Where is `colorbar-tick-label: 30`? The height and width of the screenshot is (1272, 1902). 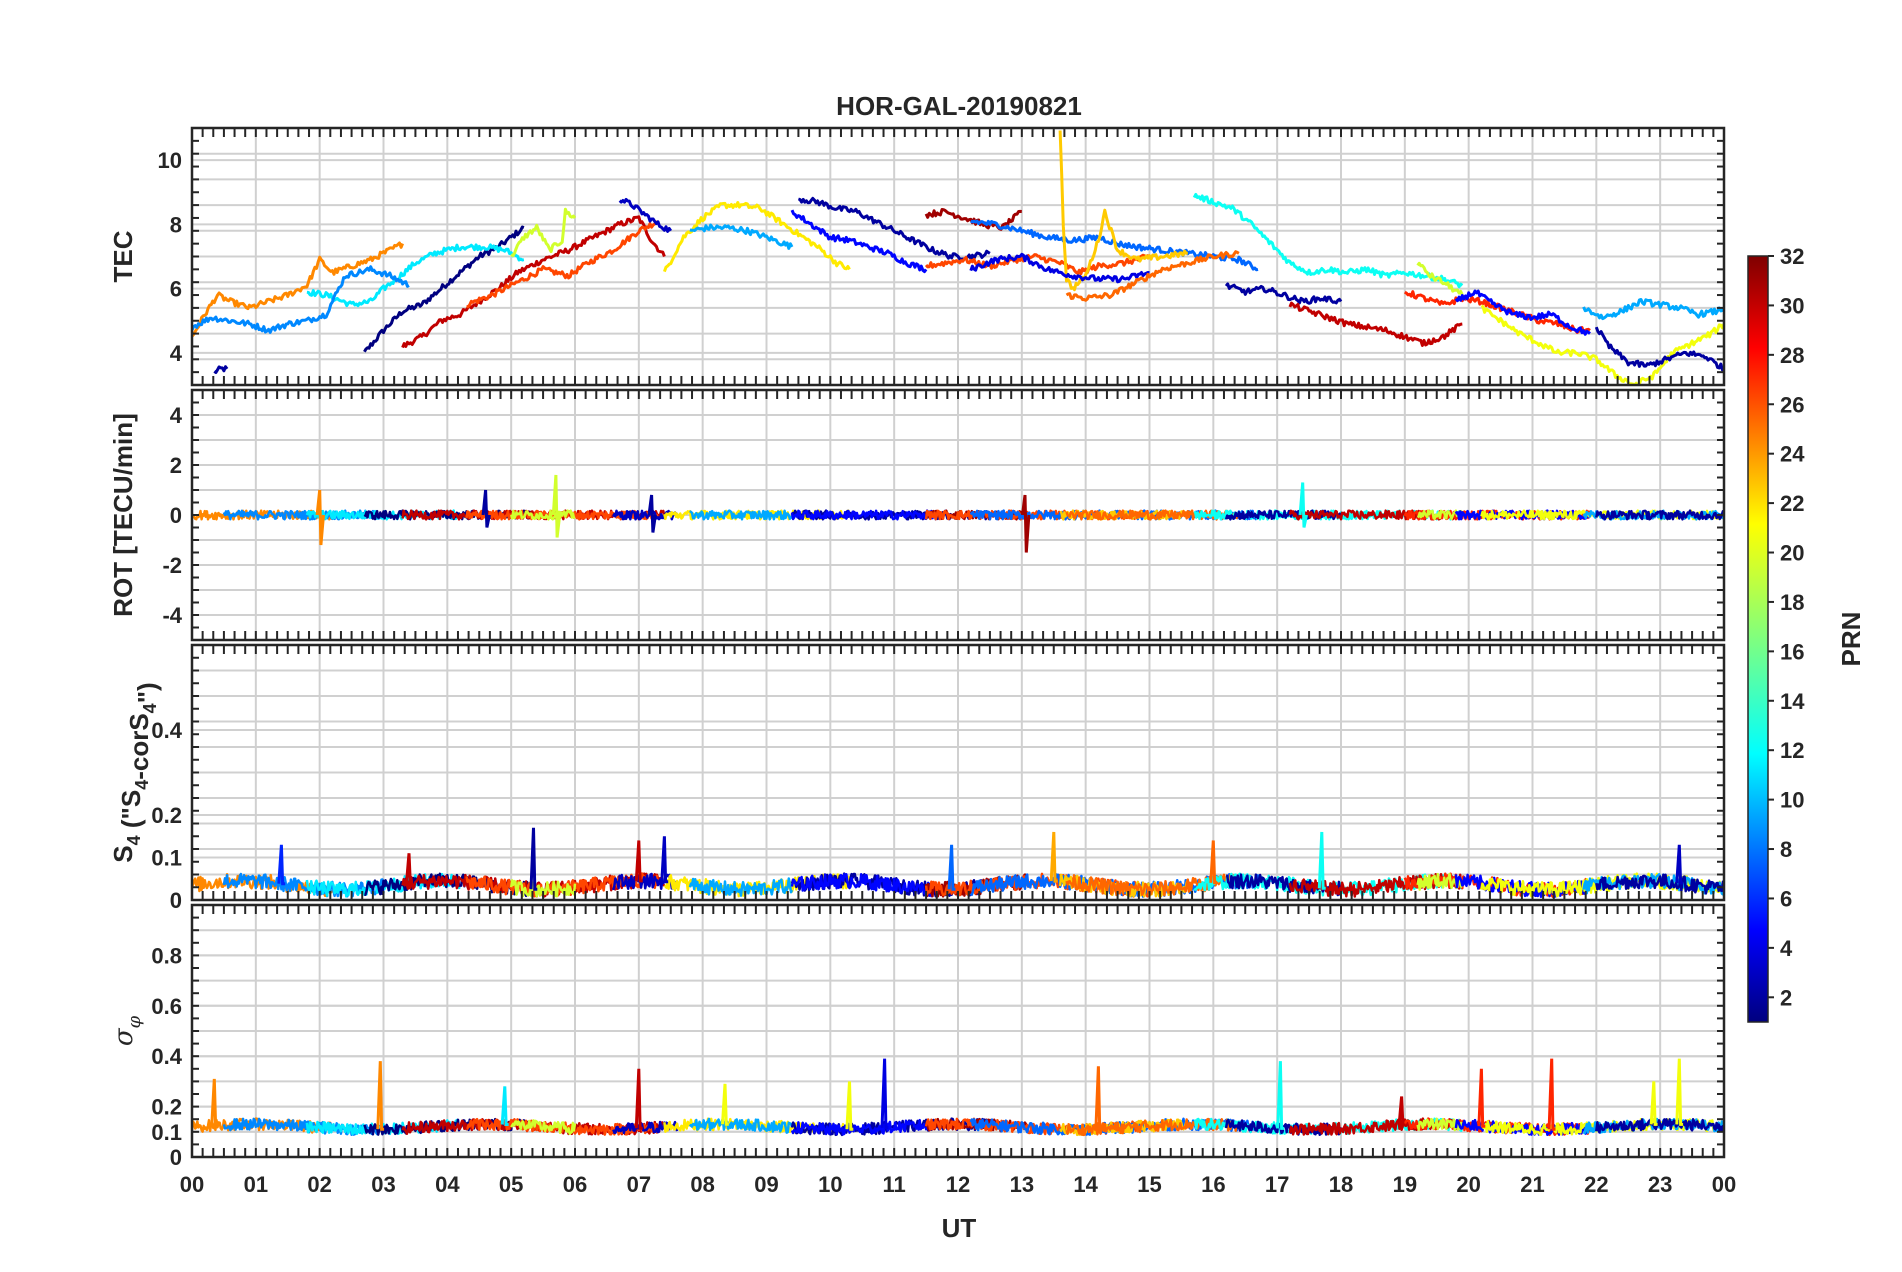
colorbar-tick-label: 30 is located at coordinates (1792, 305).